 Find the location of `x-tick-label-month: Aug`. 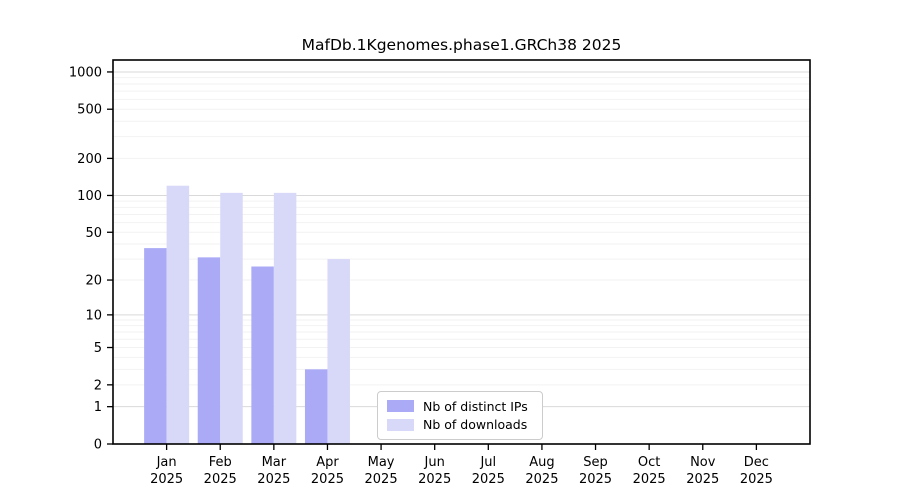

x-tick-label-month: Aug is located at coordinates (541, 462).